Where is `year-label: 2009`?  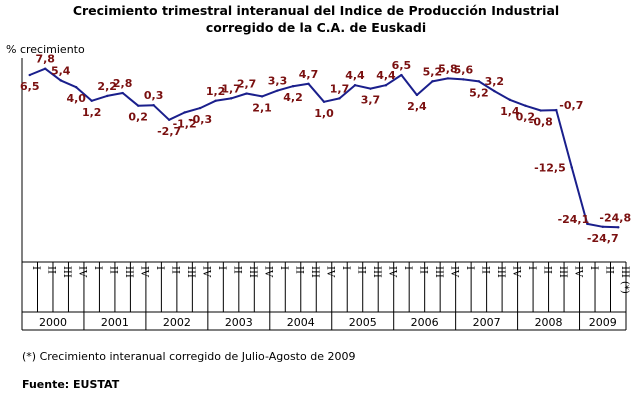
year-label: 2009 is located at coordinates (603, 322).